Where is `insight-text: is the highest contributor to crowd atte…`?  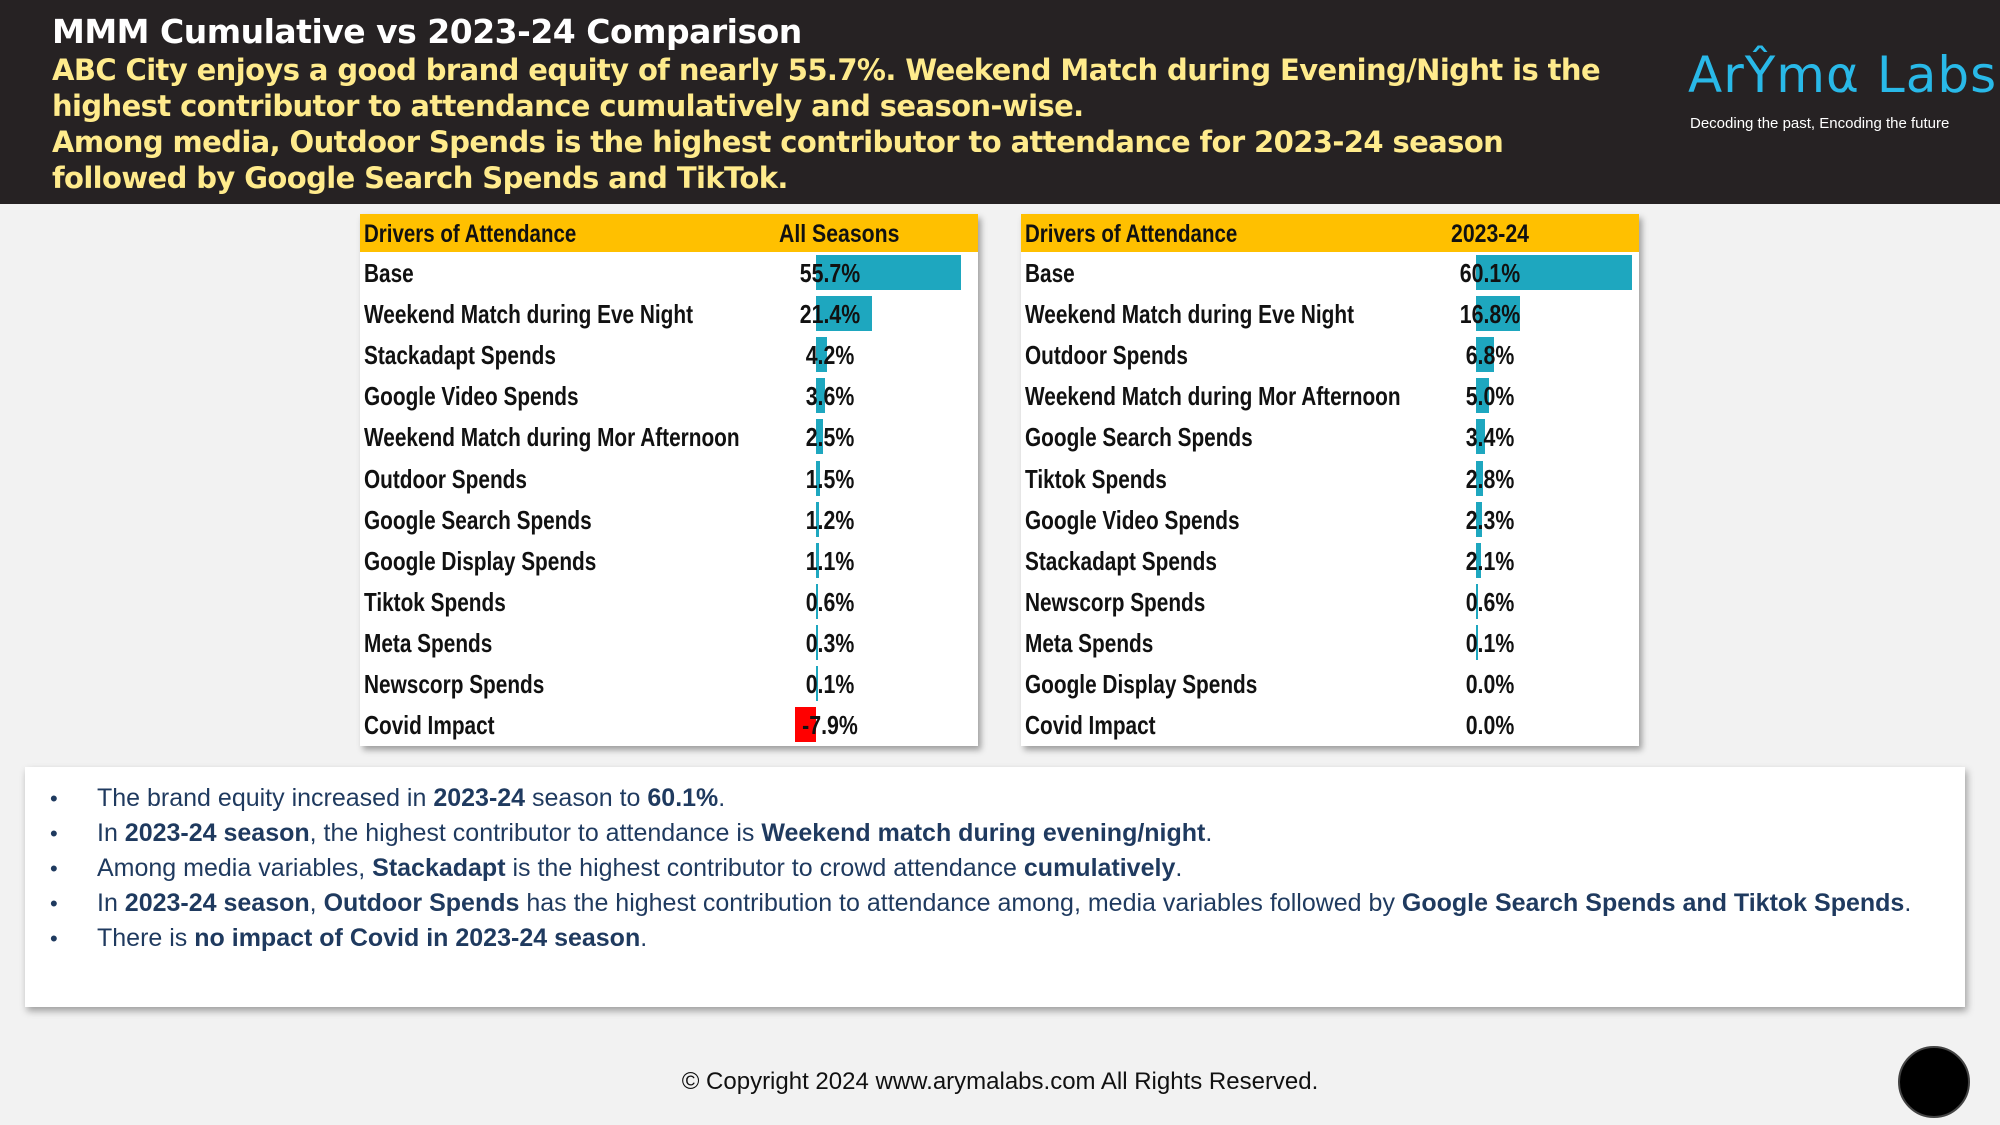
insight-text: is the highest contributor to crowd atte… is located at coordinates (764, 868).